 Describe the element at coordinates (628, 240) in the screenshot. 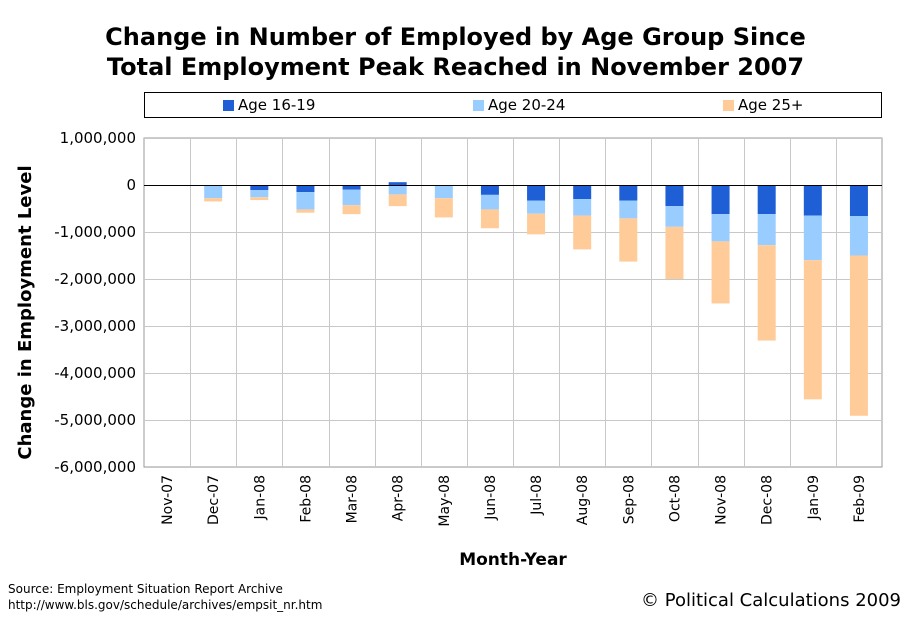

I see `bar-segment-age-25--sep-08` at that location.